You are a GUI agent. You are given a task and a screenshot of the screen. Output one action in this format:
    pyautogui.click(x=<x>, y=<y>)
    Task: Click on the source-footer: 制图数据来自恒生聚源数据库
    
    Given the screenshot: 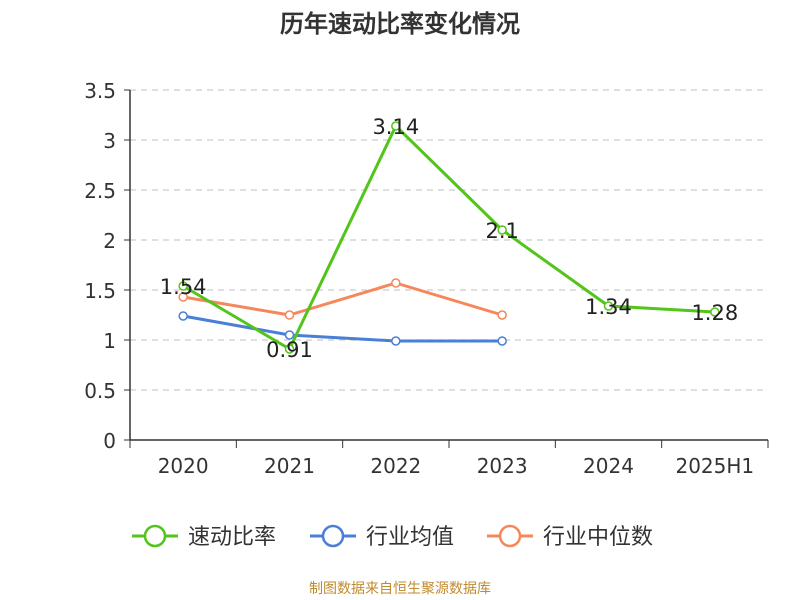 What is the action you would take?
    pyautogui.click(x=400, y=589)
    